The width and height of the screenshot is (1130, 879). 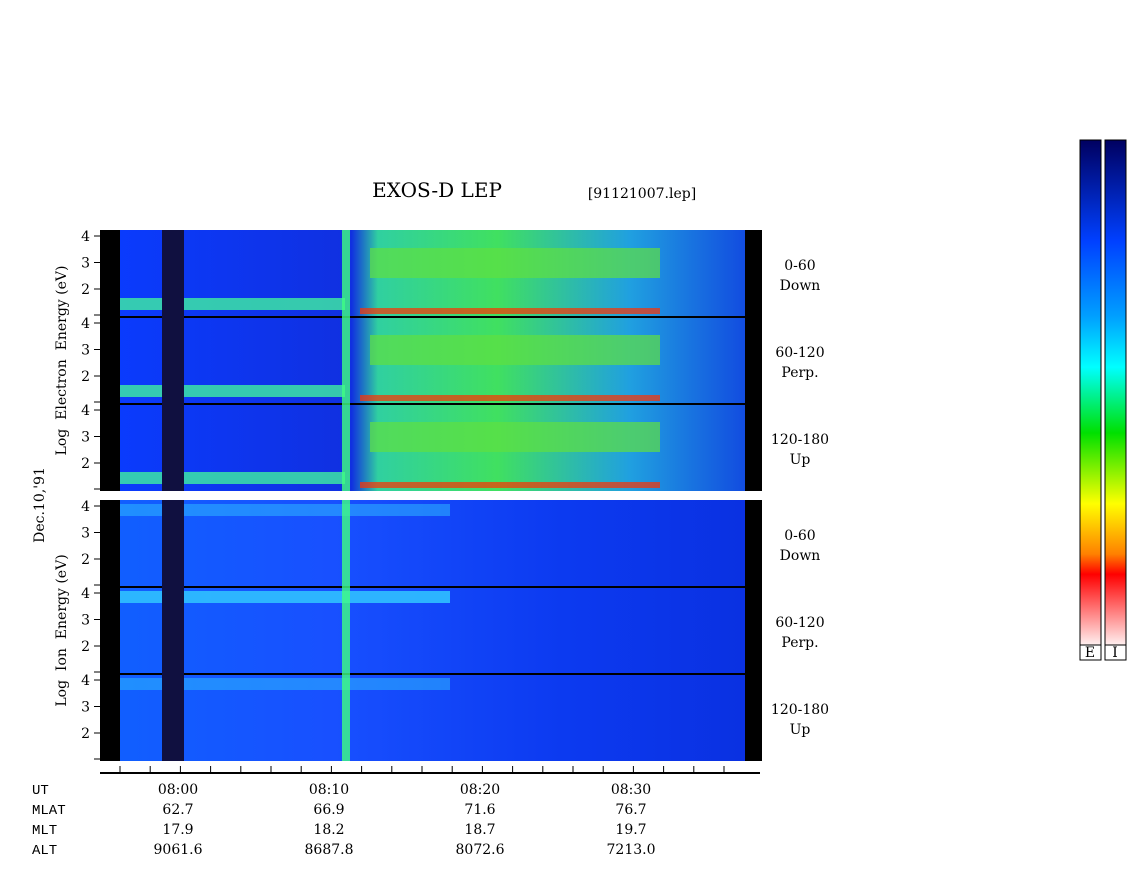 What do you see at coordinates (178, 790) in the screenshot?
I see `row-value: 08:00` at bounding box center [178, 790].